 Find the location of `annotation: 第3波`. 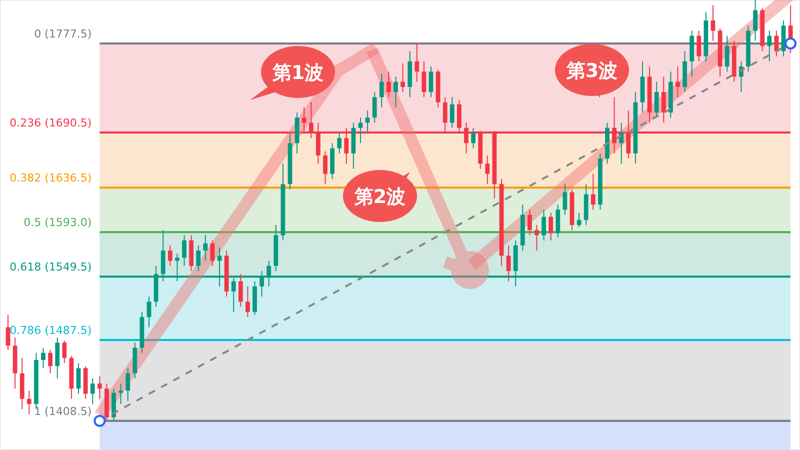

annotation: 第3波 is located at coordinates (592, 71).